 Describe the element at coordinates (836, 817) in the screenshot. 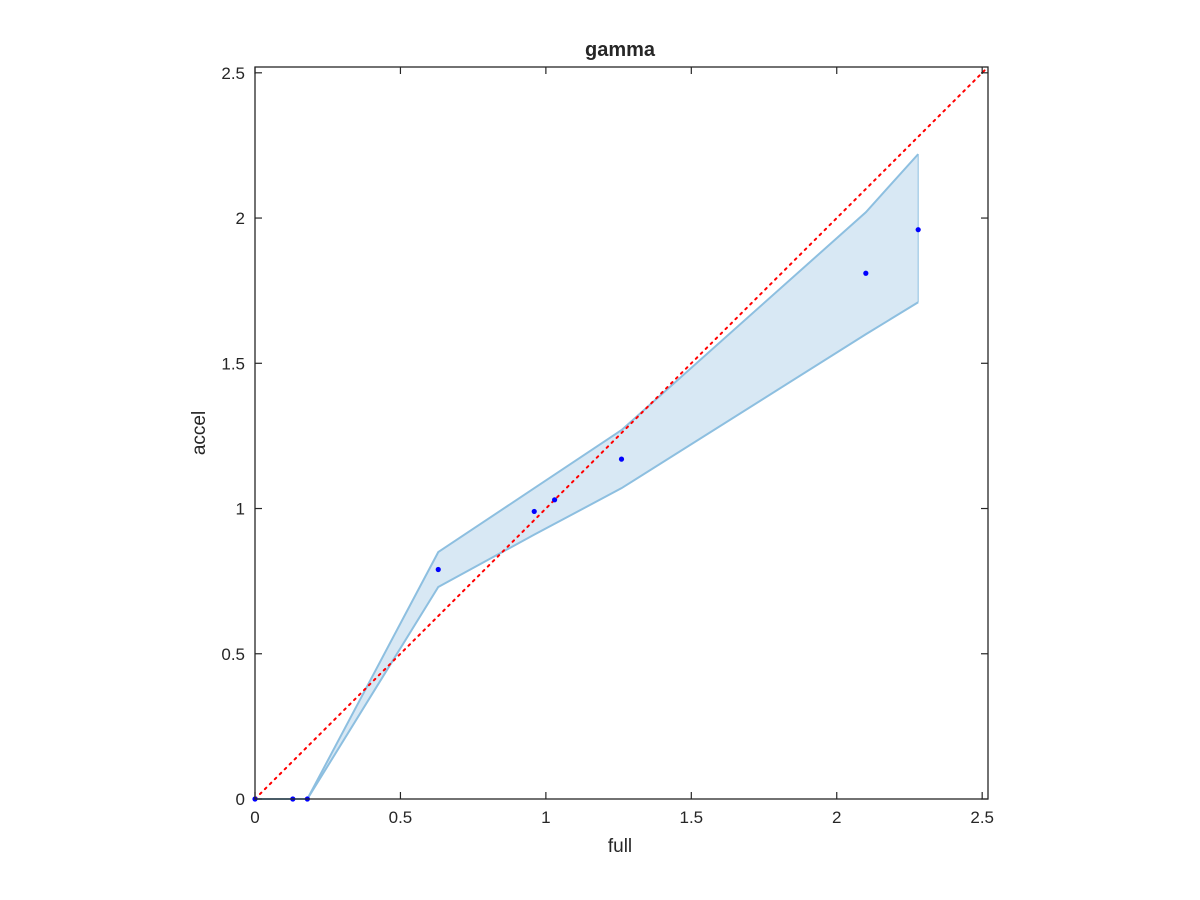

I see `x-tick-label: 2` at that location.